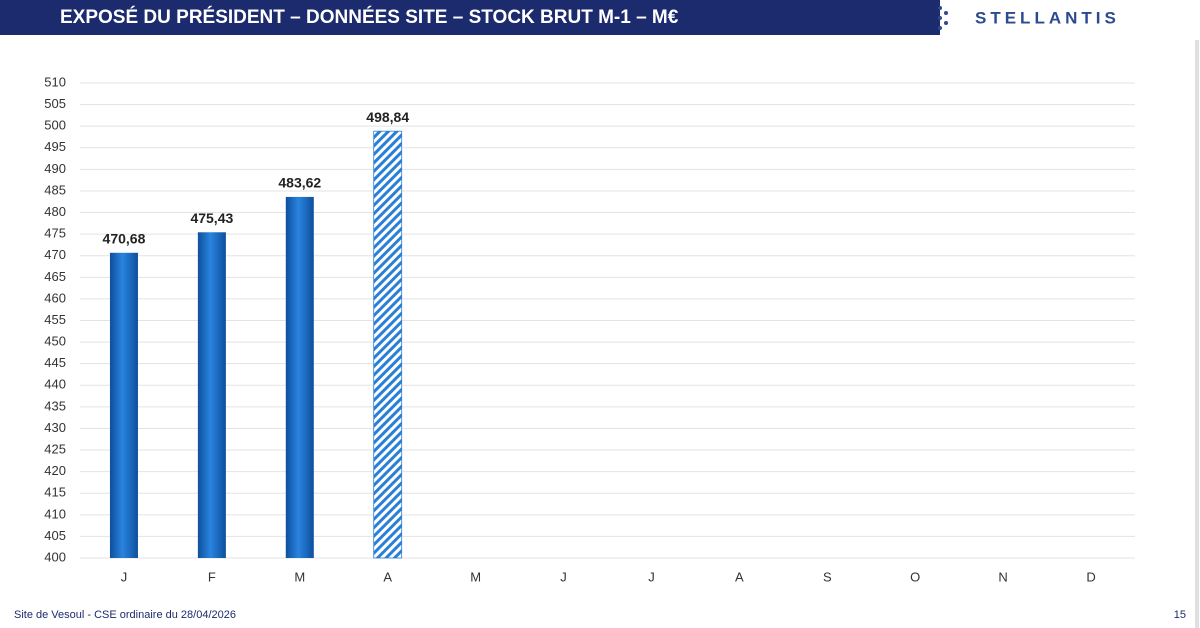 This screenshot has width=1200, height=628. Describe the element at coordinates (55, 189) in the screenshot. I see `y-tick-label: 485` at that location.